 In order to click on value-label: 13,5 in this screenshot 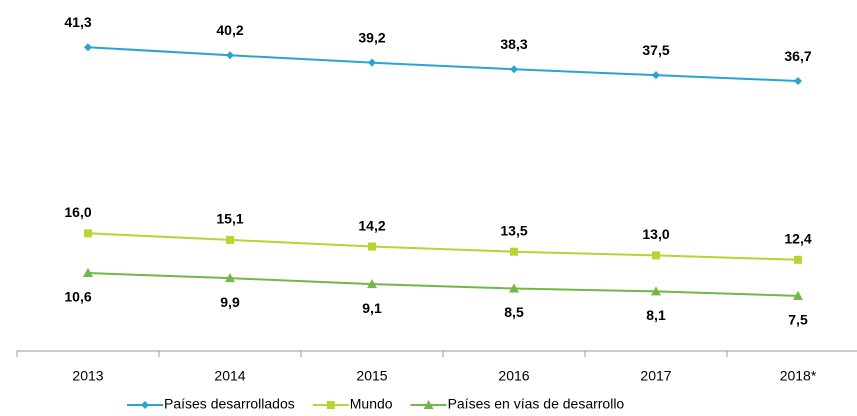, I will do `click(513, 230)`.